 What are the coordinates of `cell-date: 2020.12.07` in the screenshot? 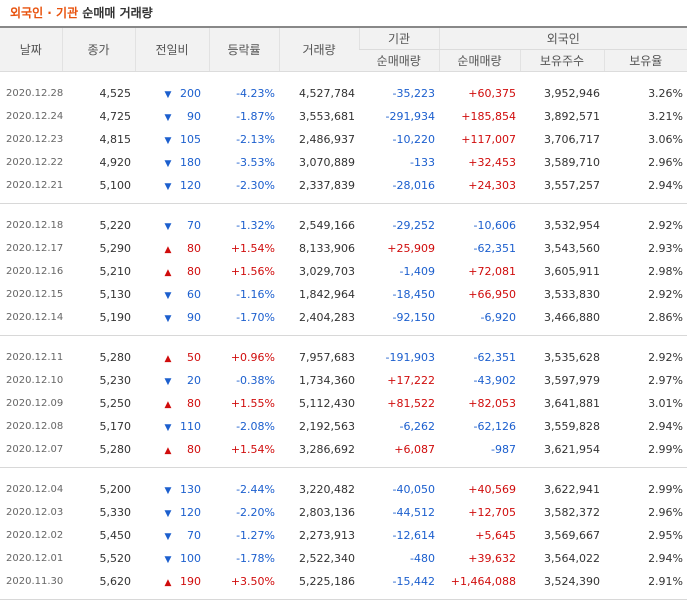 It's located at (35, 449).